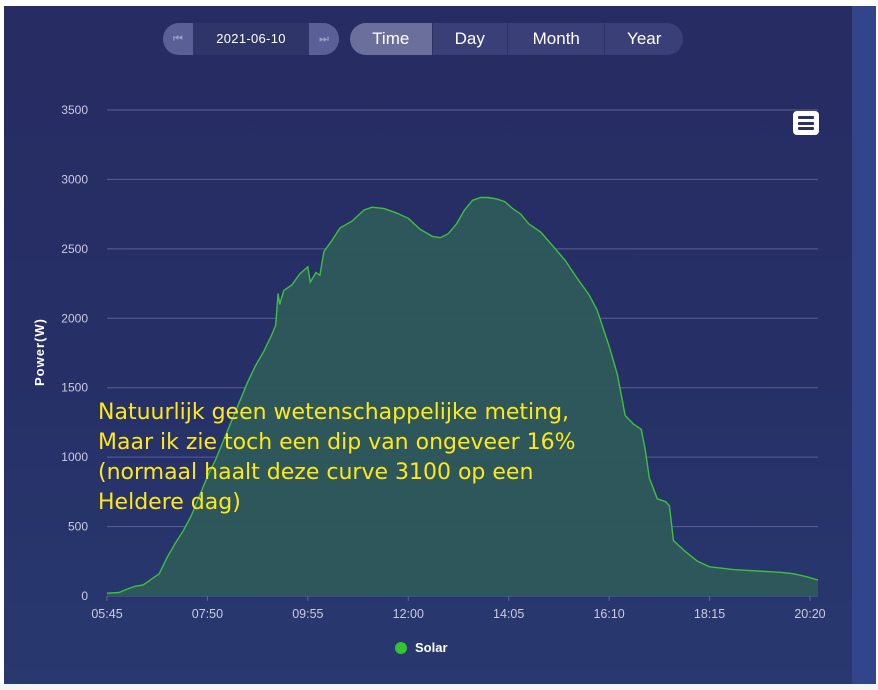 The image size is (878, 690). I want to click on skip-back-icon: ⏮, so click(178, 39).